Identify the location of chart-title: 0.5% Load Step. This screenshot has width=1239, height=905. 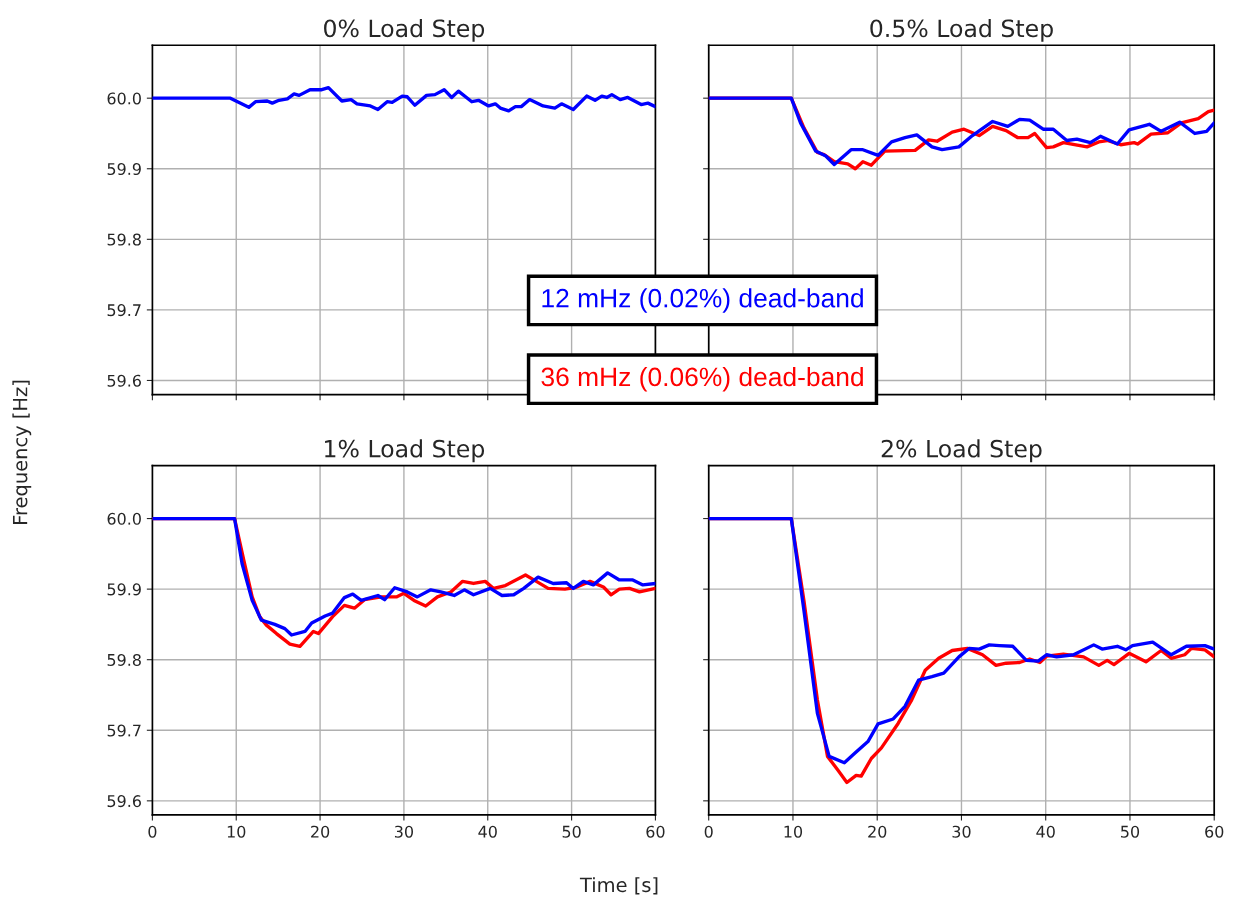
(961, 30).